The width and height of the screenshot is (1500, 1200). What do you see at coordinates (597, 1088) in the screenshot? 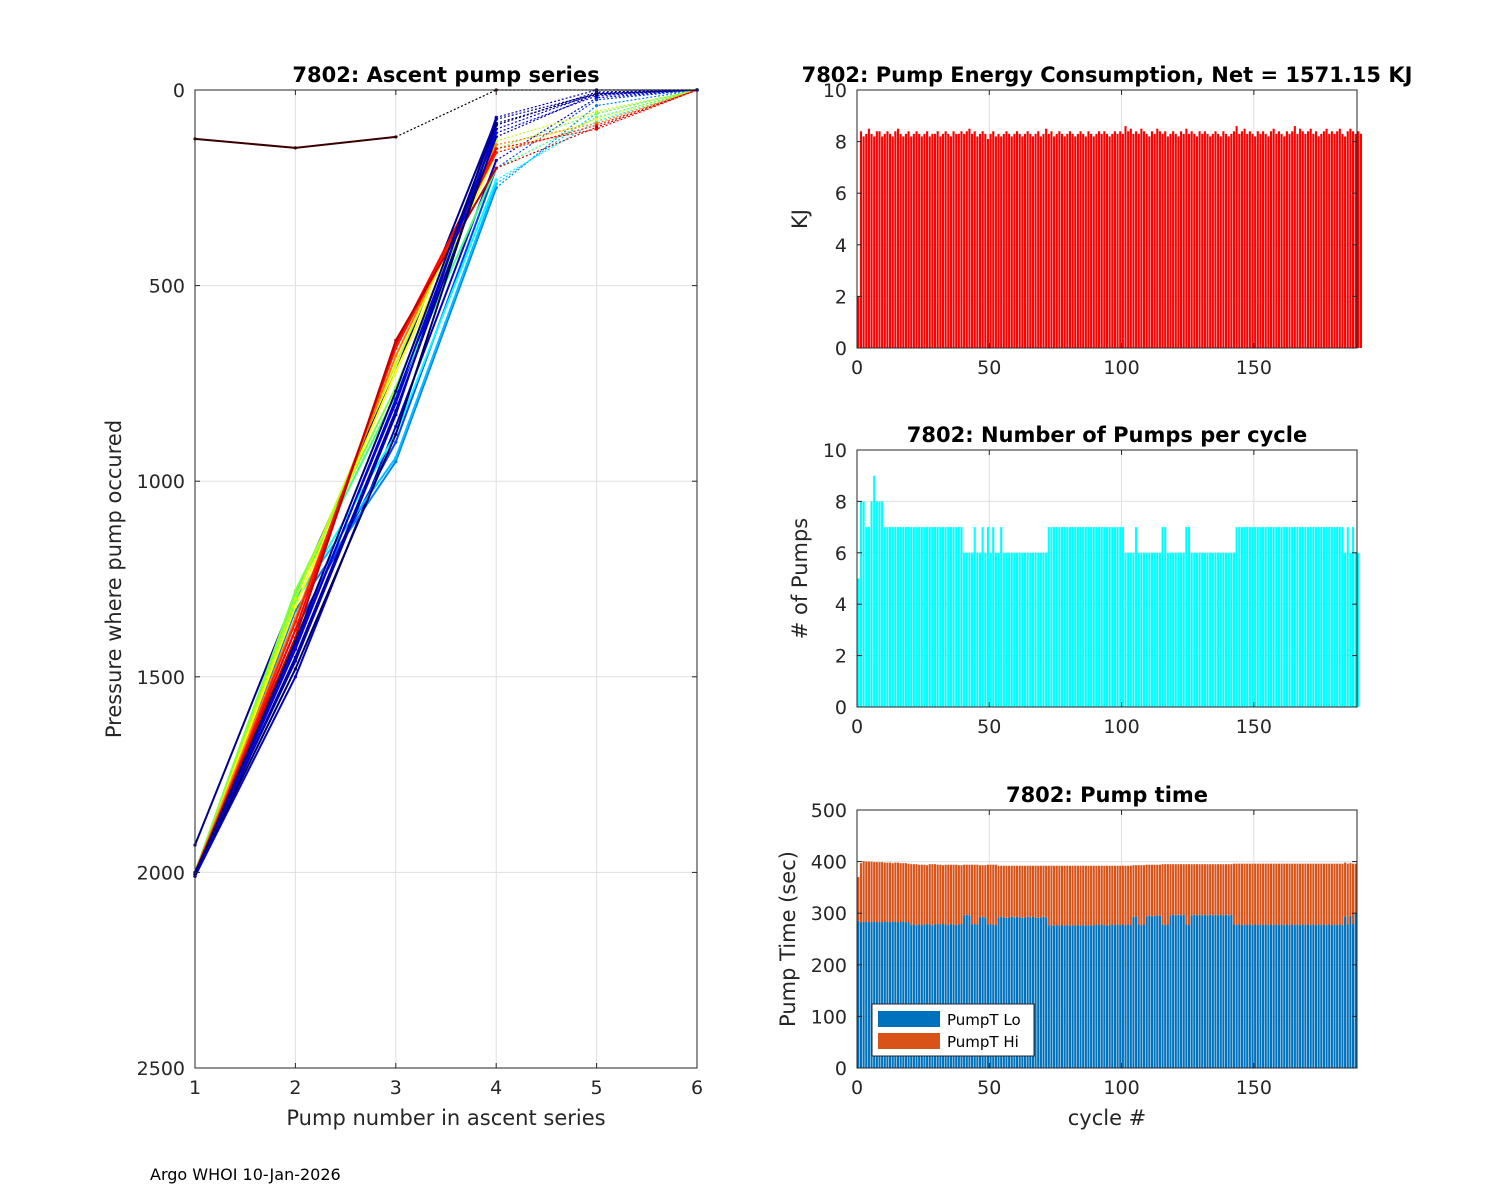
I see `x-tick-label: 5` at bounding box center [597, 1088].